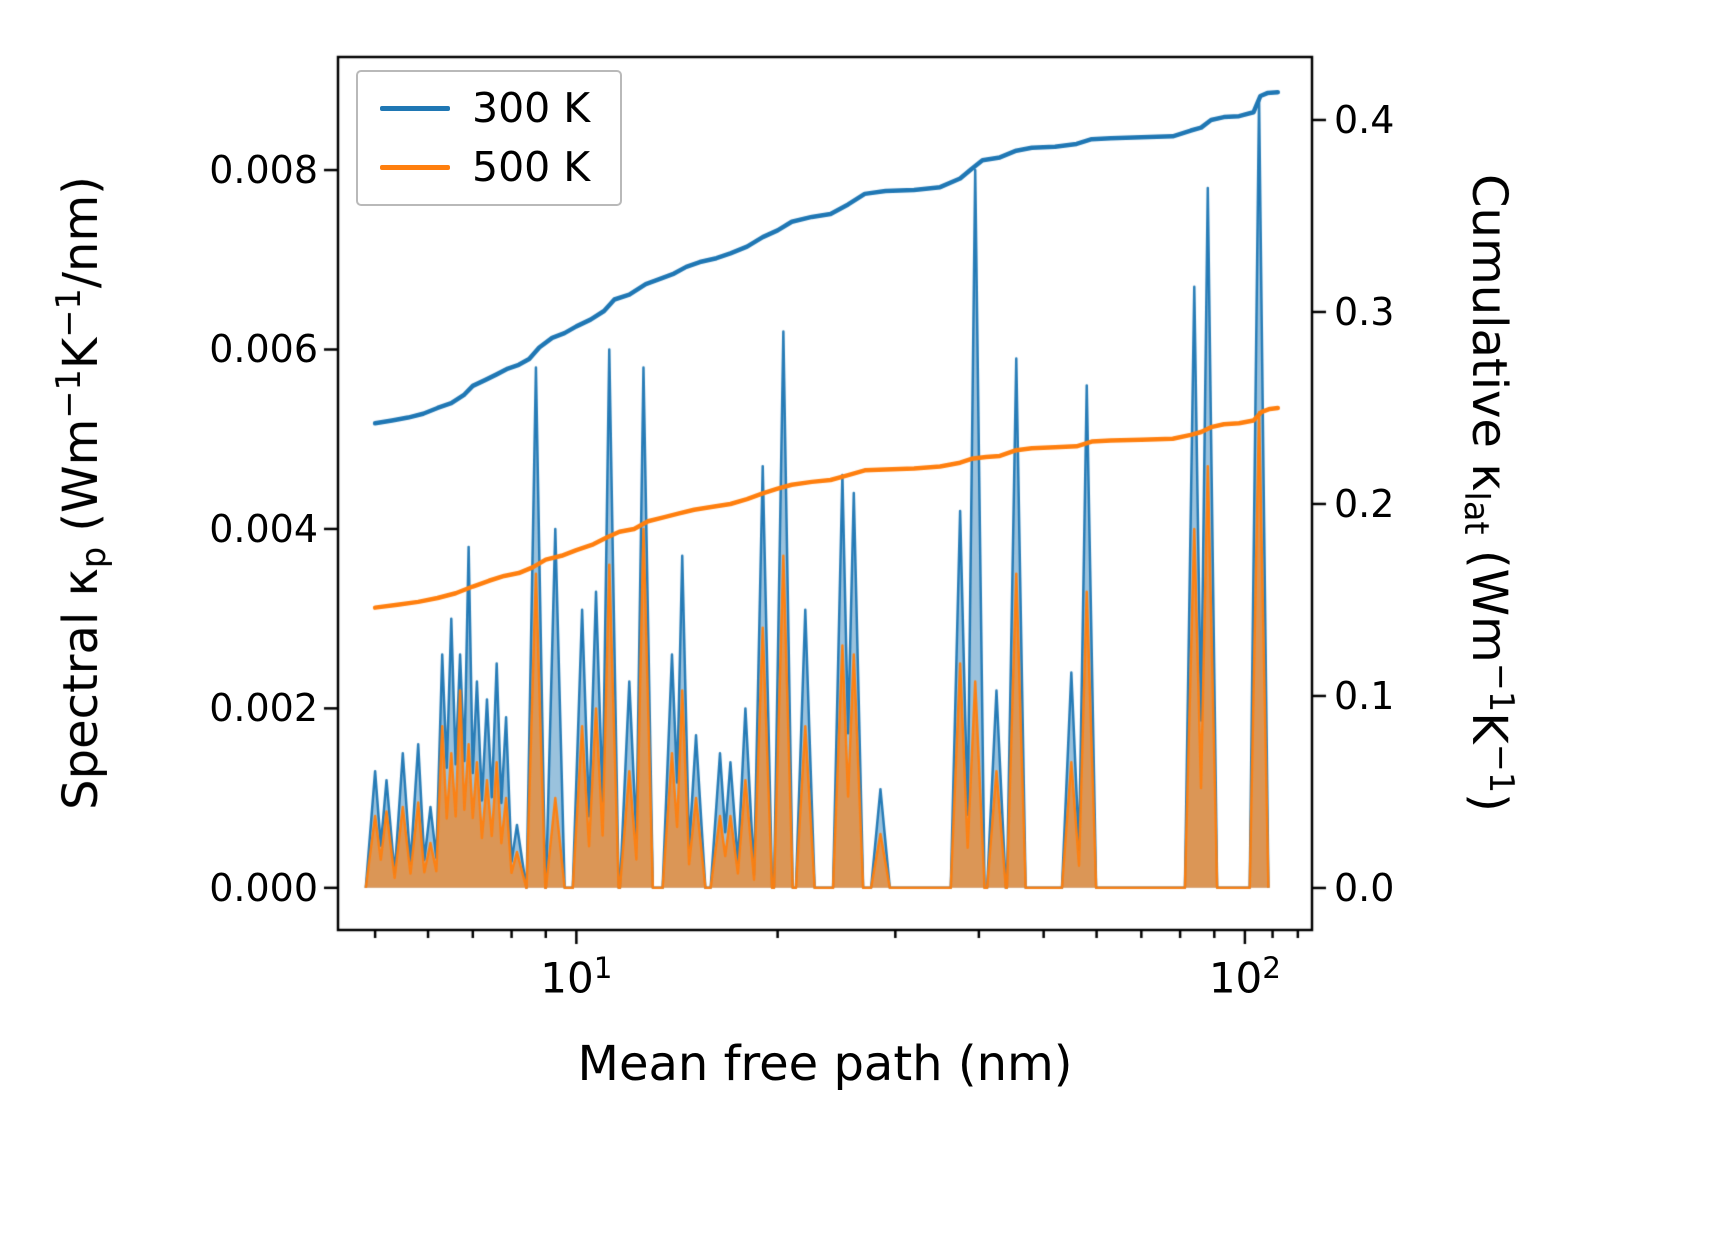 Image resolution: width=1716 pixels, height=1254 pixels. I want to click on legend-entry-300k: 300 K, so click(485, 108).